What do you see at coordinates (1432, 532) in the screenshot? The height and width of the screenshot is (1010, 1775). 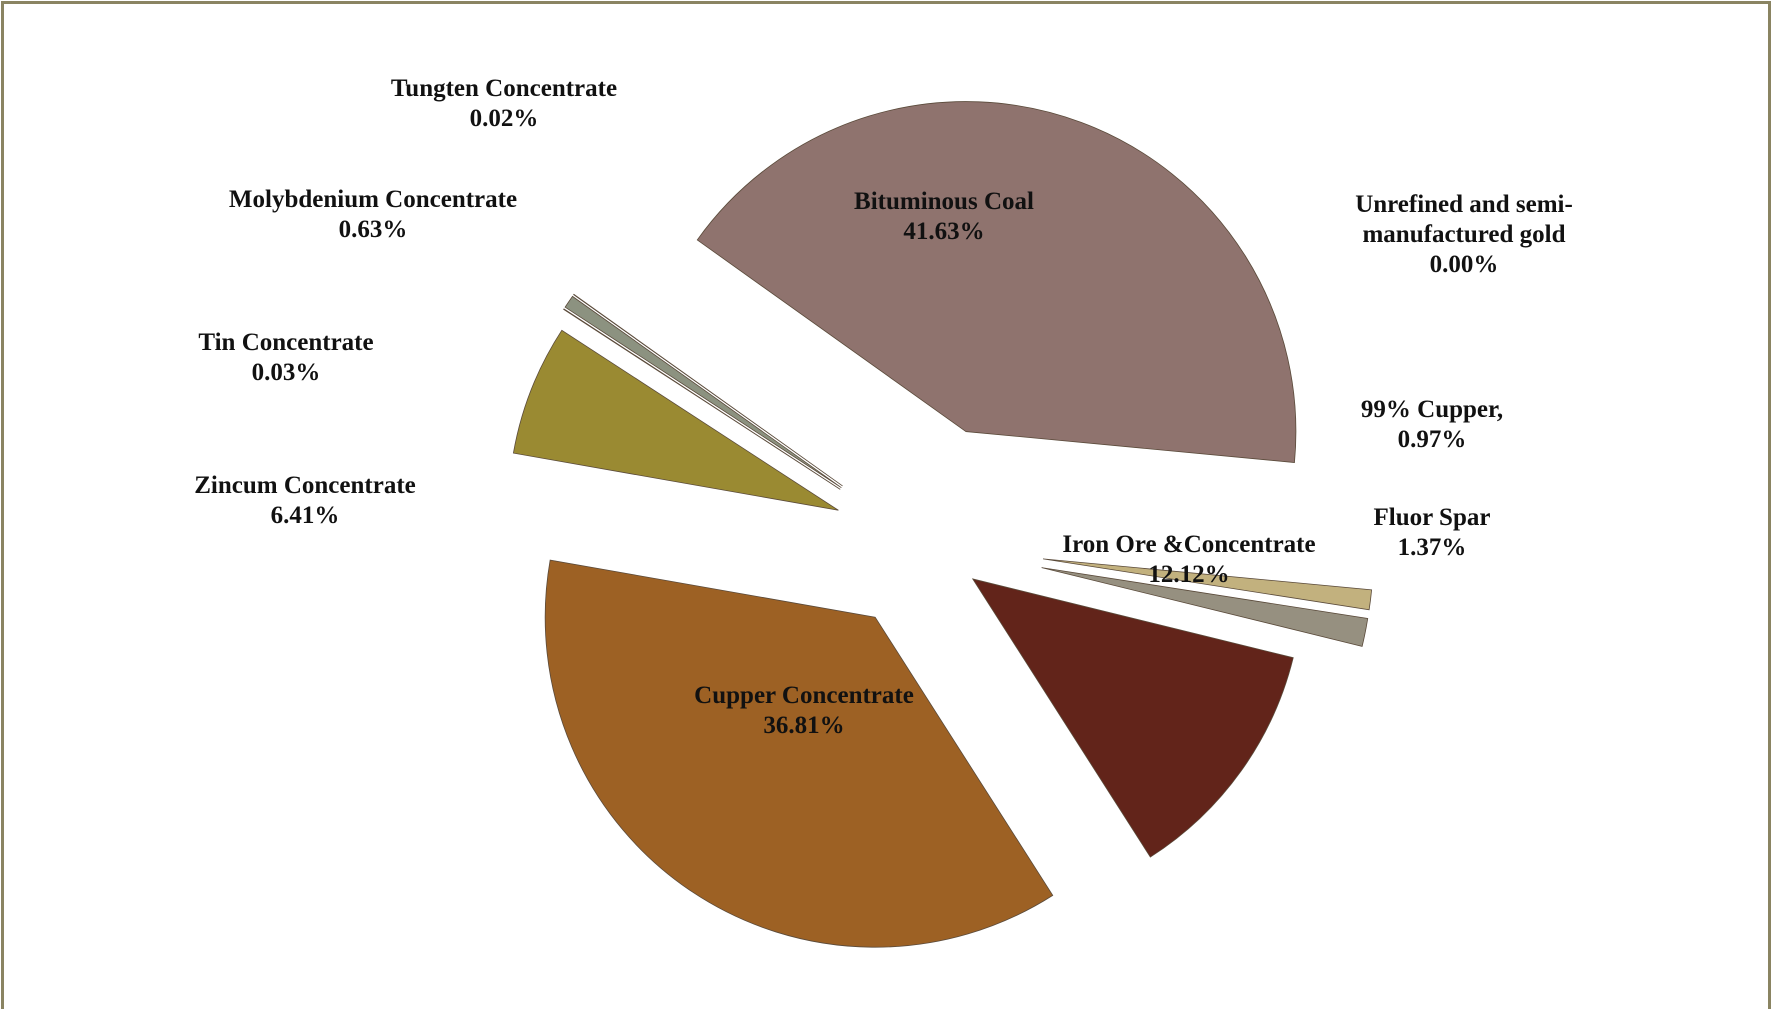 I see `label-fluor-spar: Fluor Spar 1.37%` at bounding box center [1432, 532].